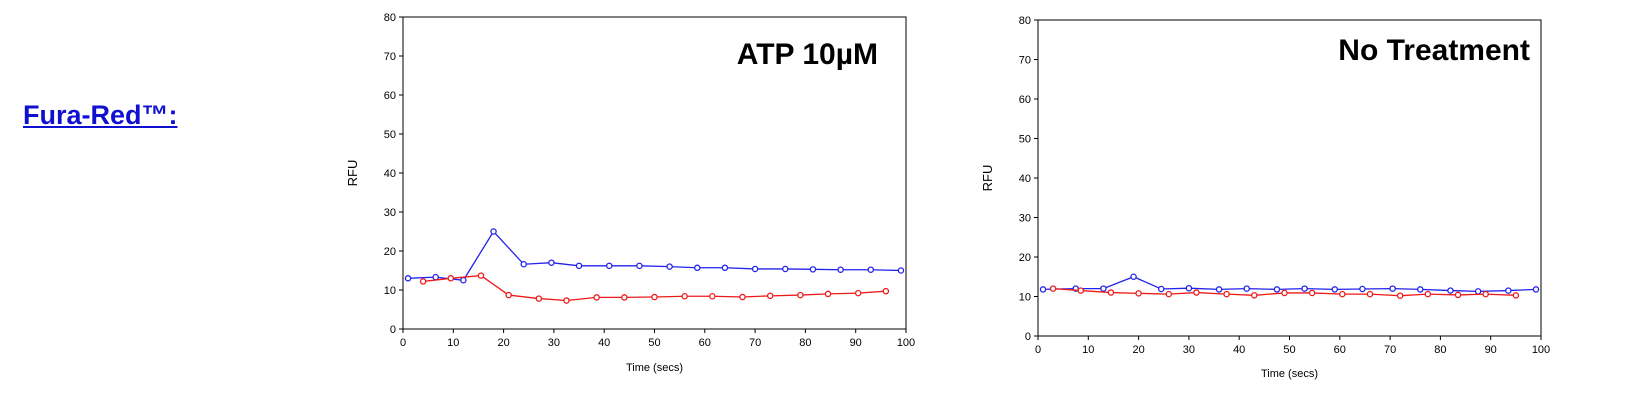 This screenshot has height=420, width=1632. Describe the element at coordinates (390, 18) in the screenshot. I see `chart0-y-tick-label: 80` at that location.